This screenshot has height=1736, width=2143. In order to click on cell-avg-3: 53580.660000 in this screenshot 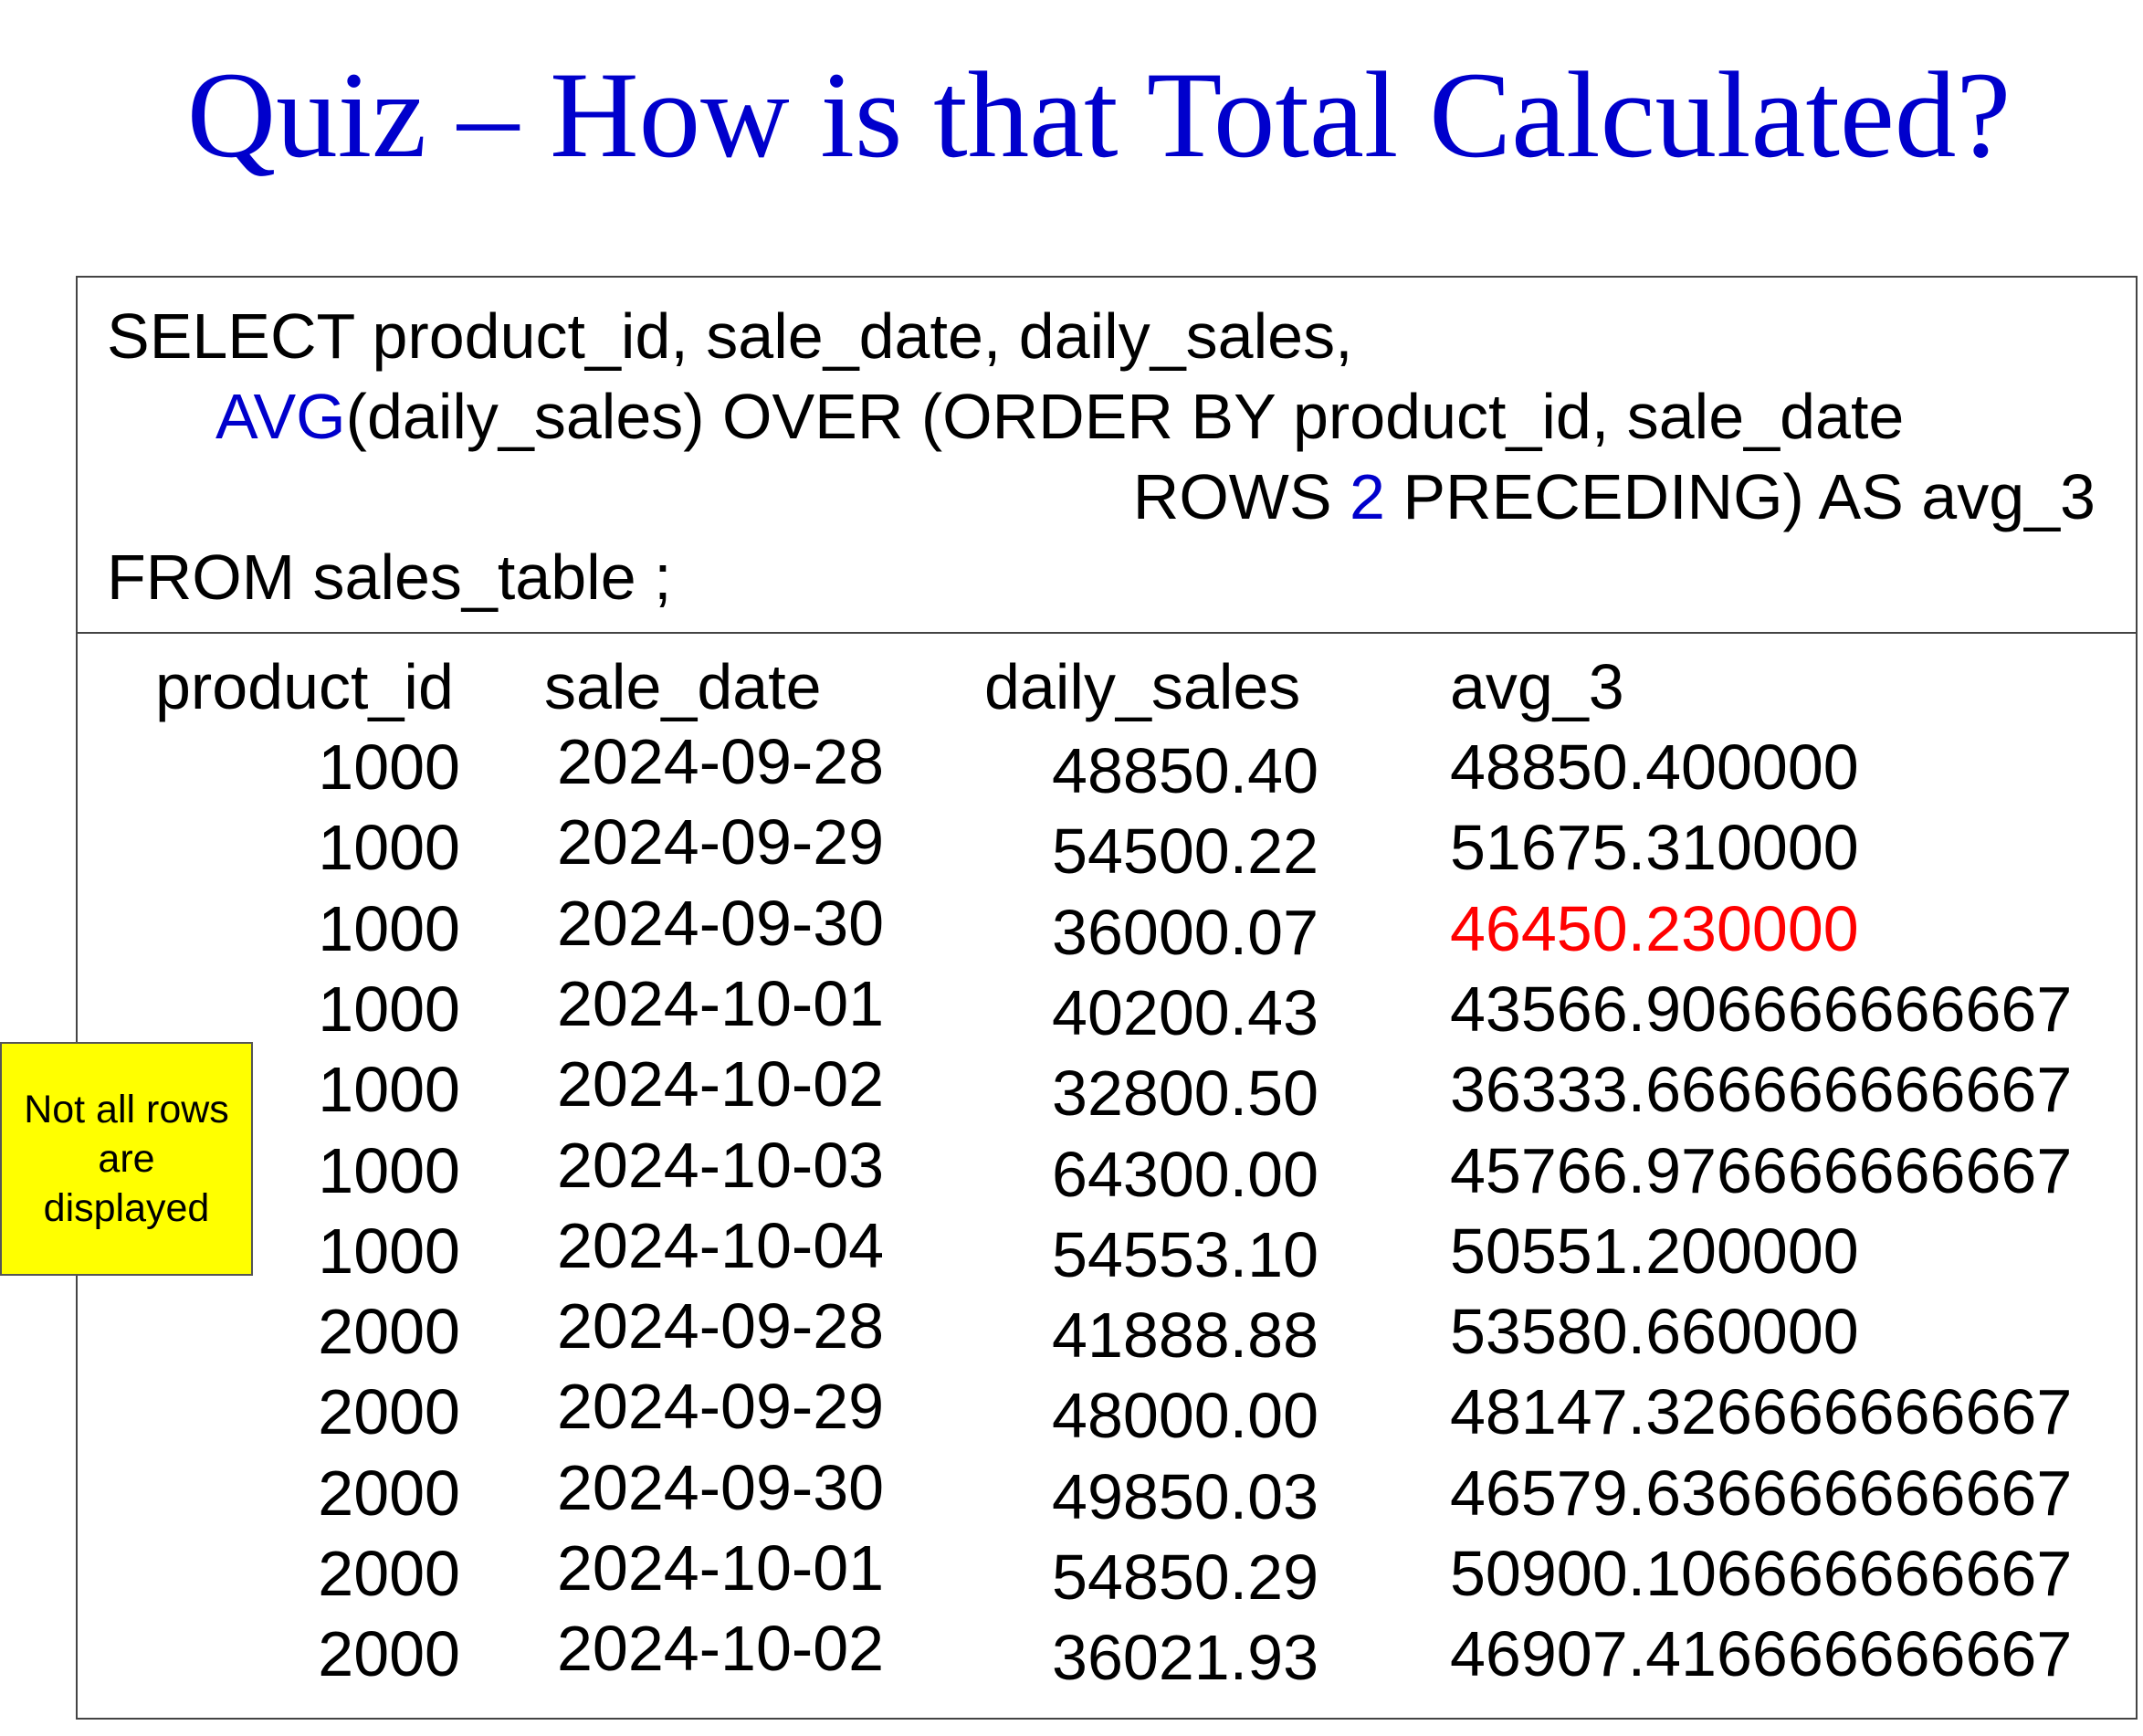, I will do `click(1654, 1331)`.